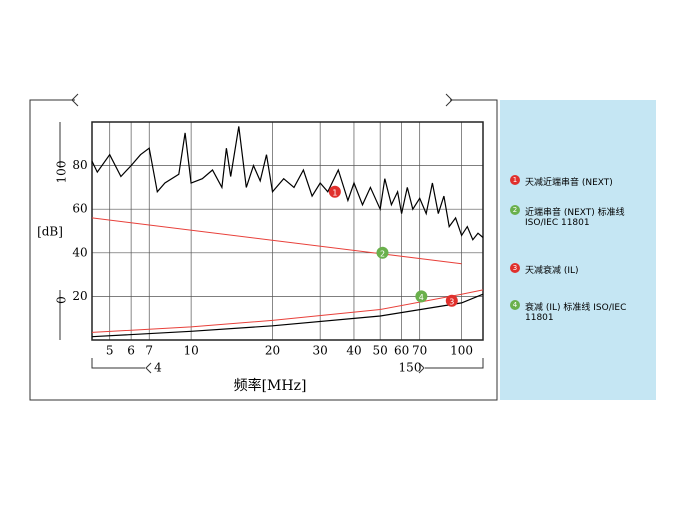 This screenshot has width=680, height=505. Describe the element at coordinates (149, 351) in the screenshot. I see `x-tick-label: 7` at that location.